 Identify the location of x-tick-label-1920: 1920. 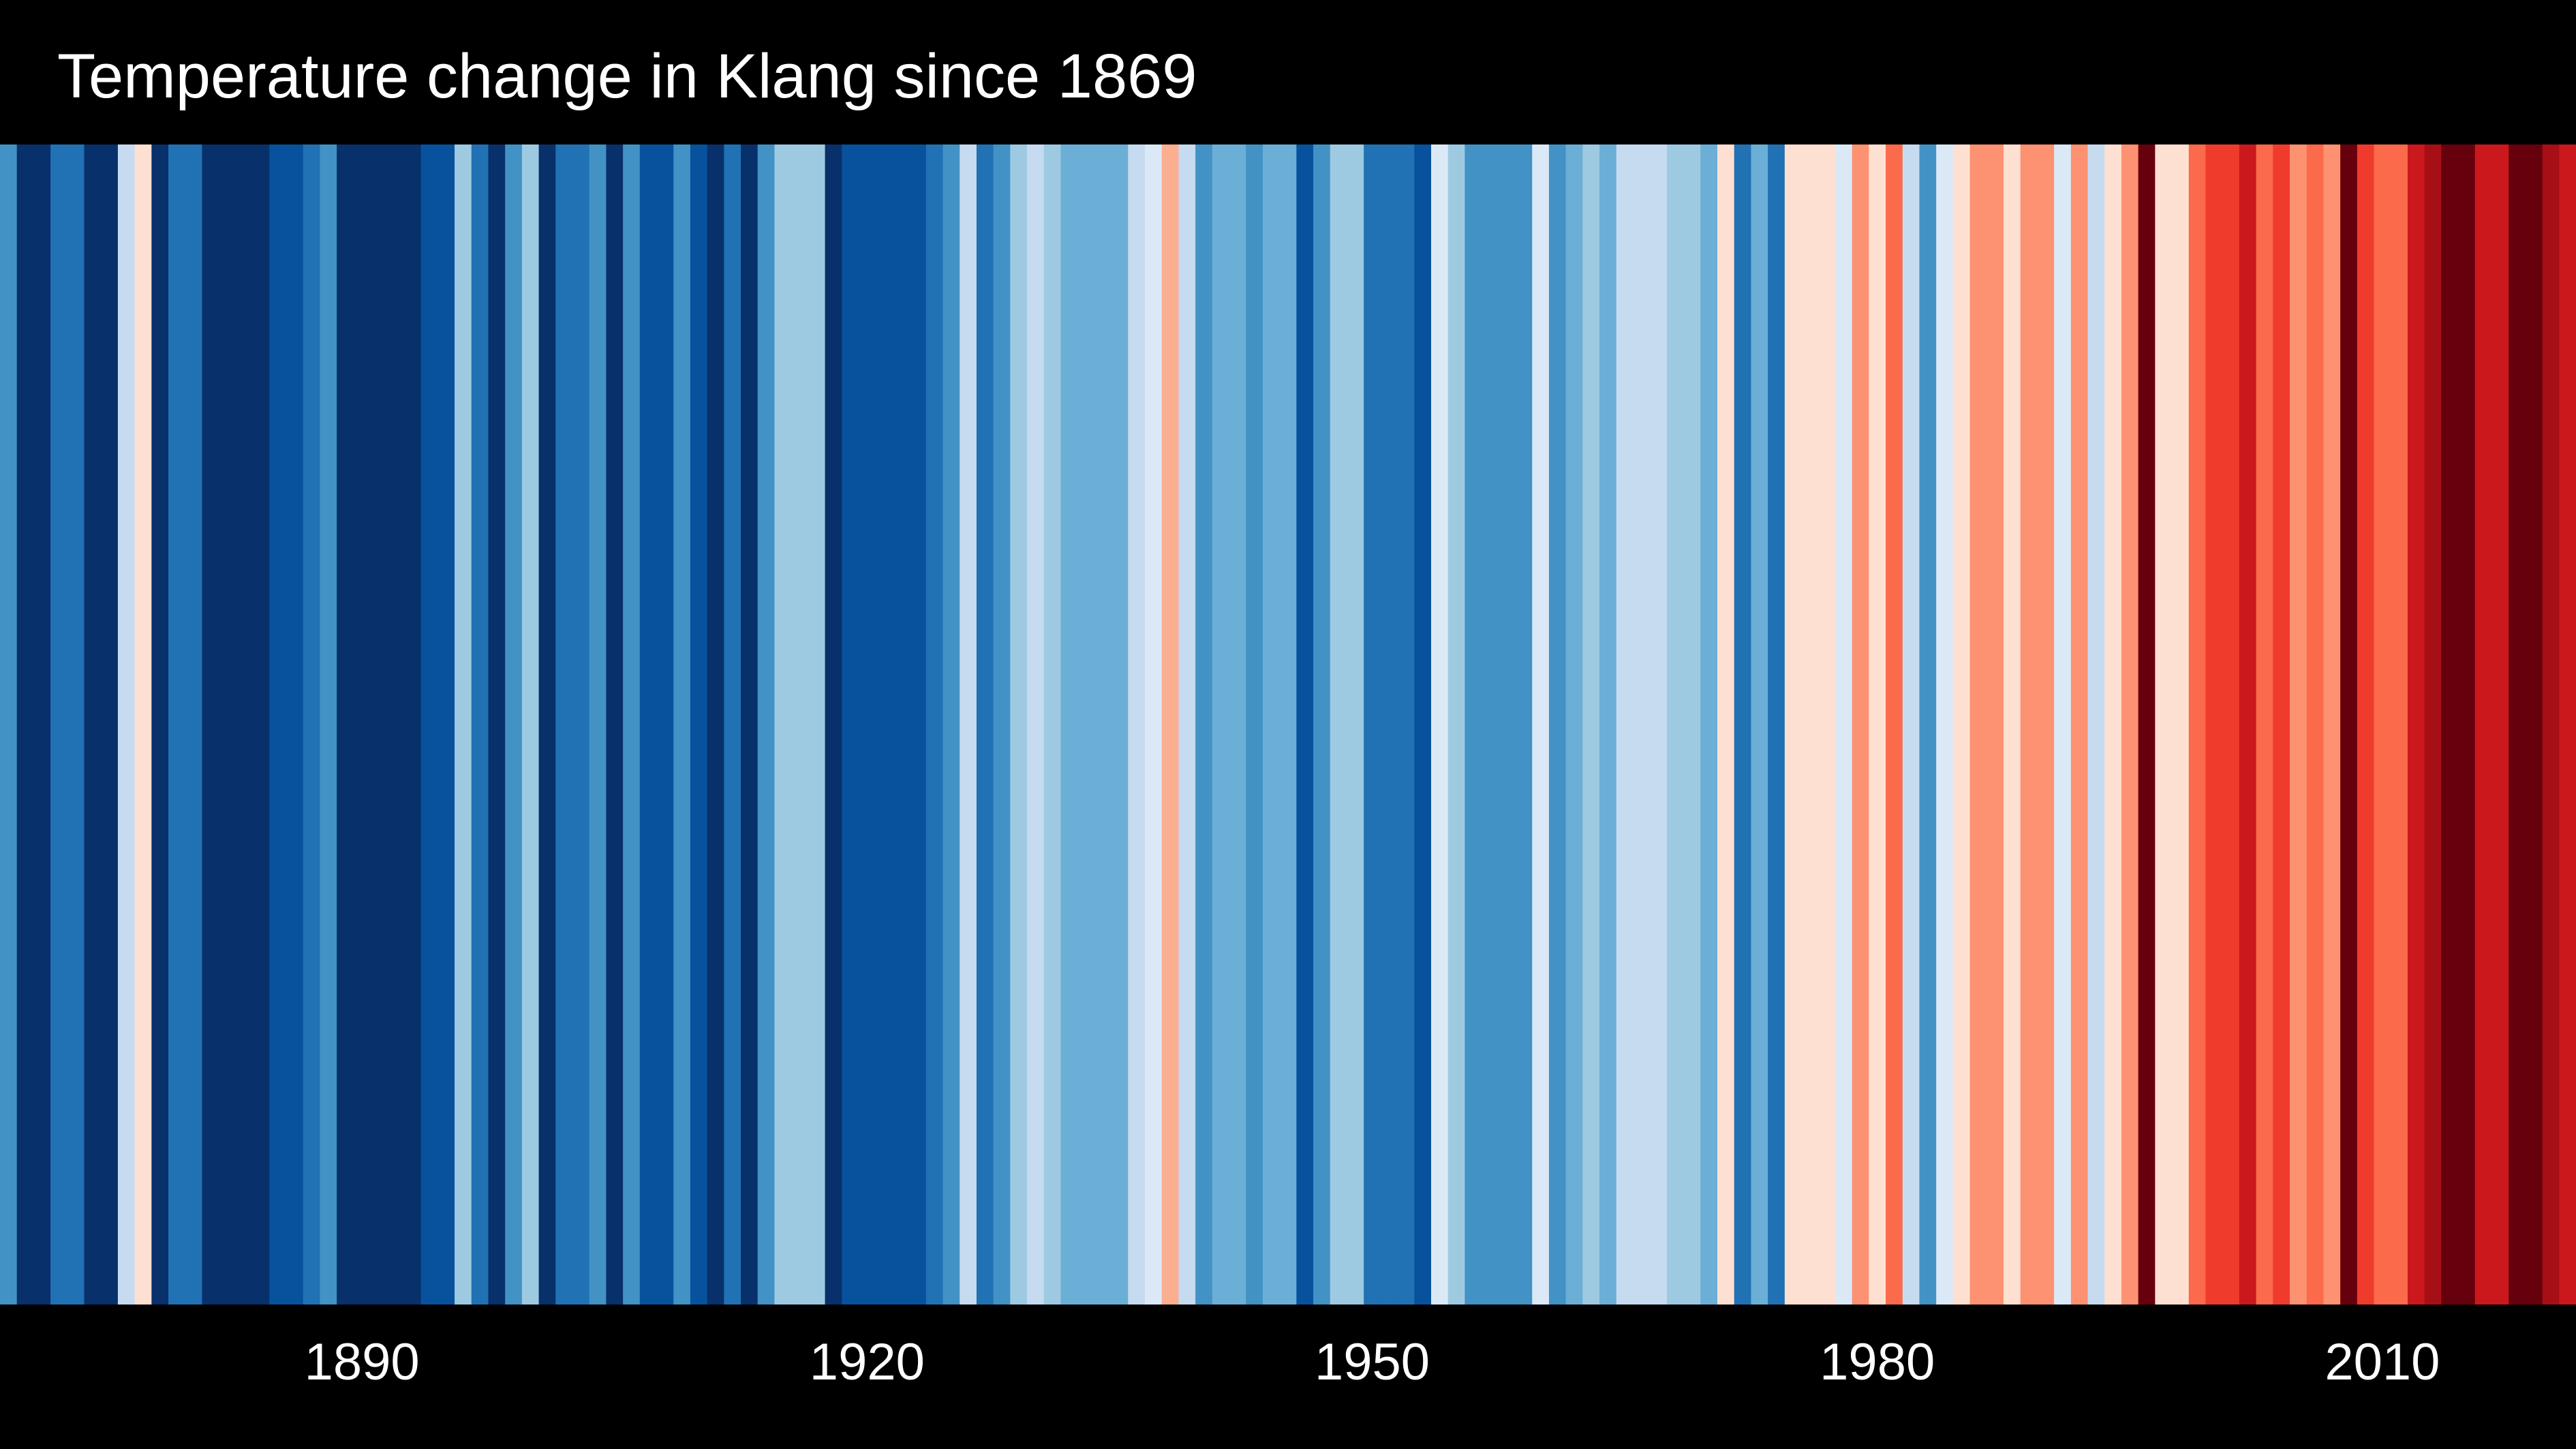
(867, 1362).